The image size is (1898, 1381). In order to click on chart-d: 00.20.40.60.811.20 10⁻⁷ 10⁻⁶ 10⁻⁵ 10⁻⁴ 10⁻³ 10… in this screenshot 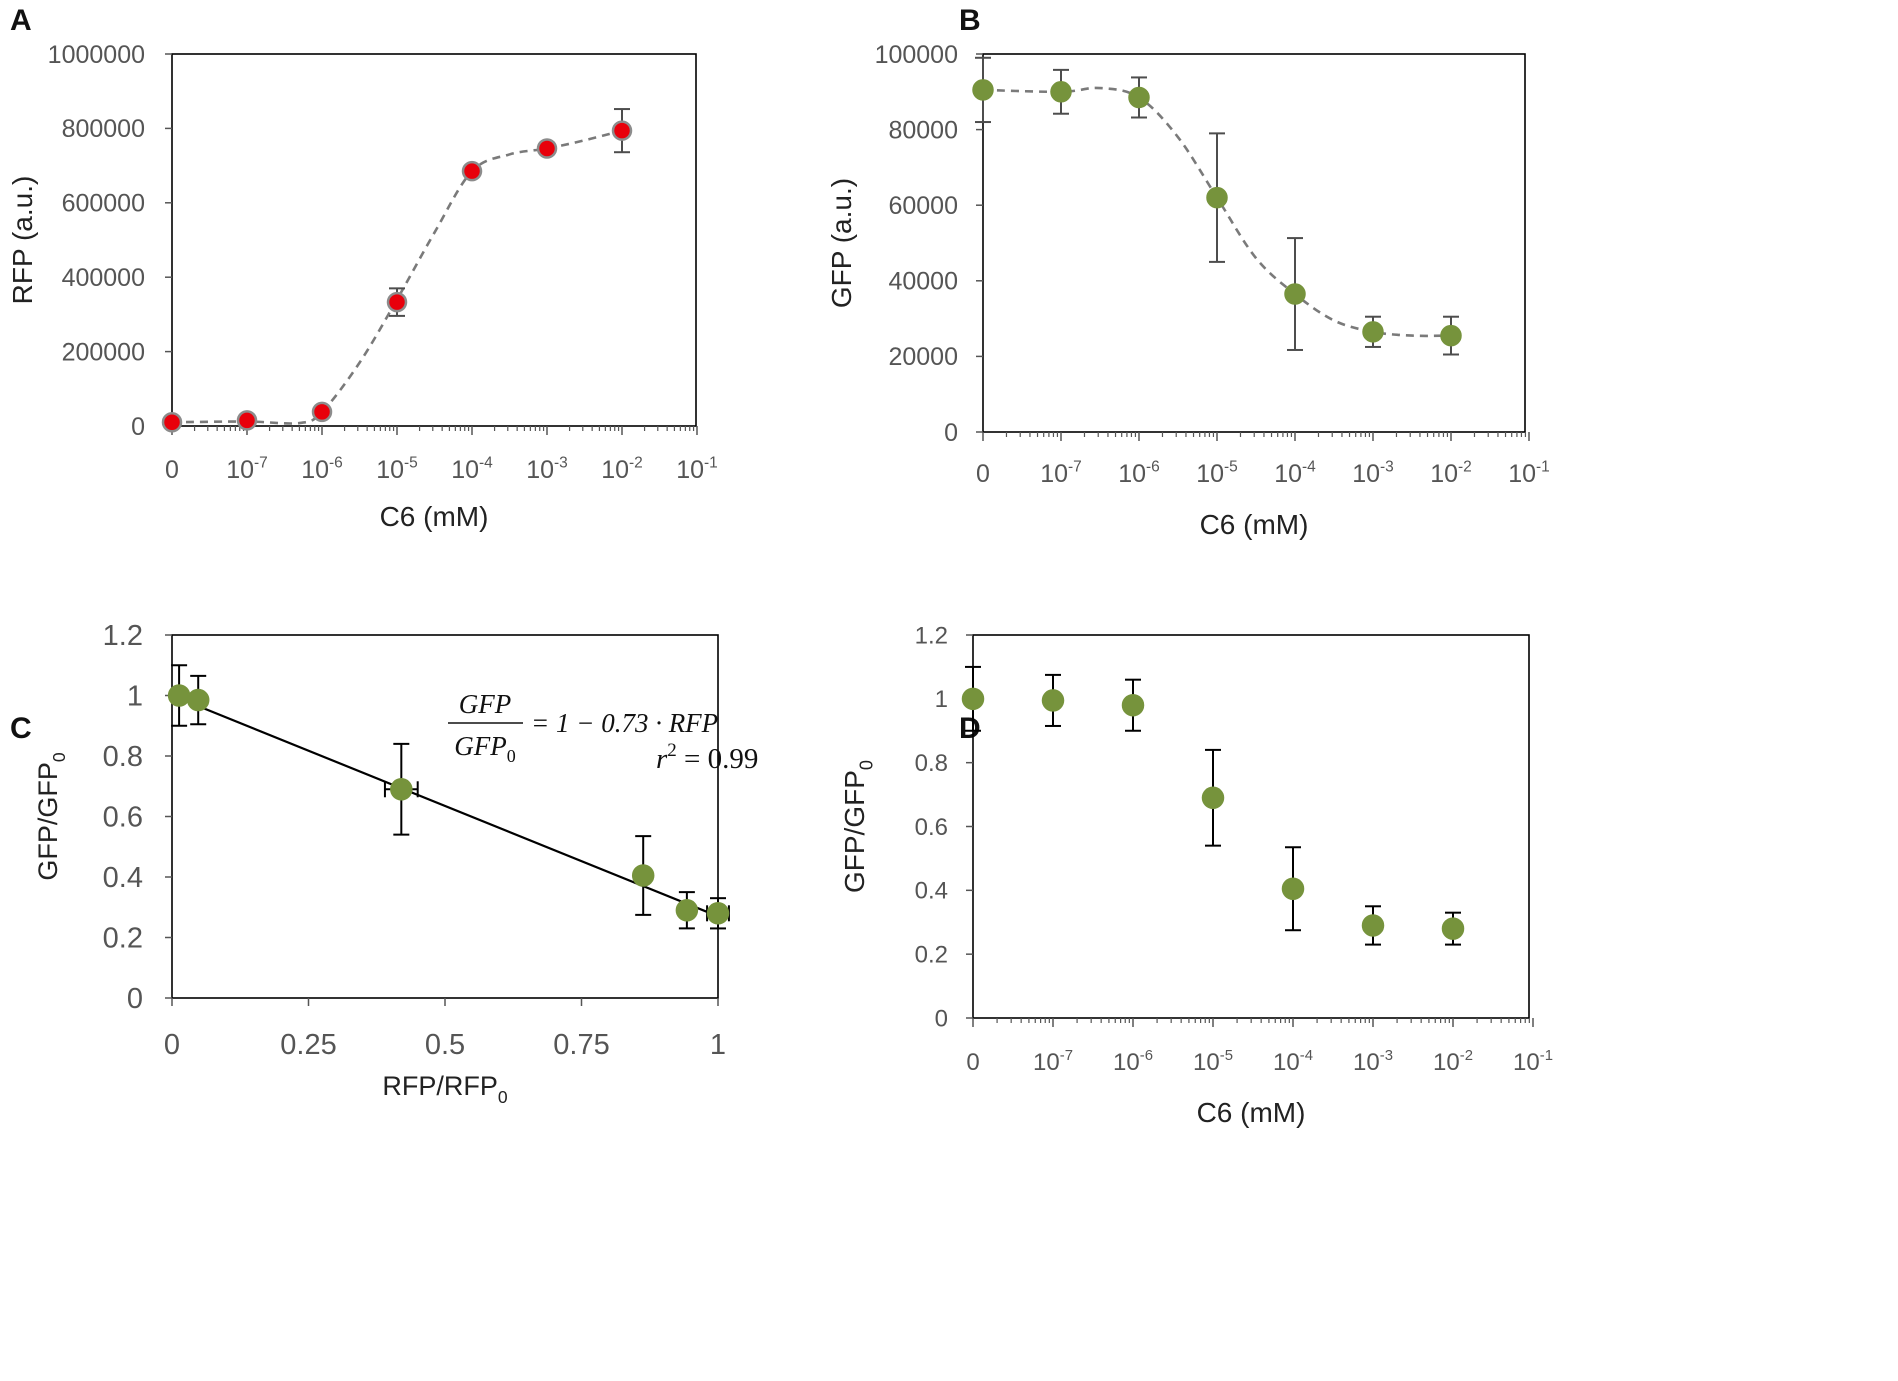, I will do `click(1196, 875)`.